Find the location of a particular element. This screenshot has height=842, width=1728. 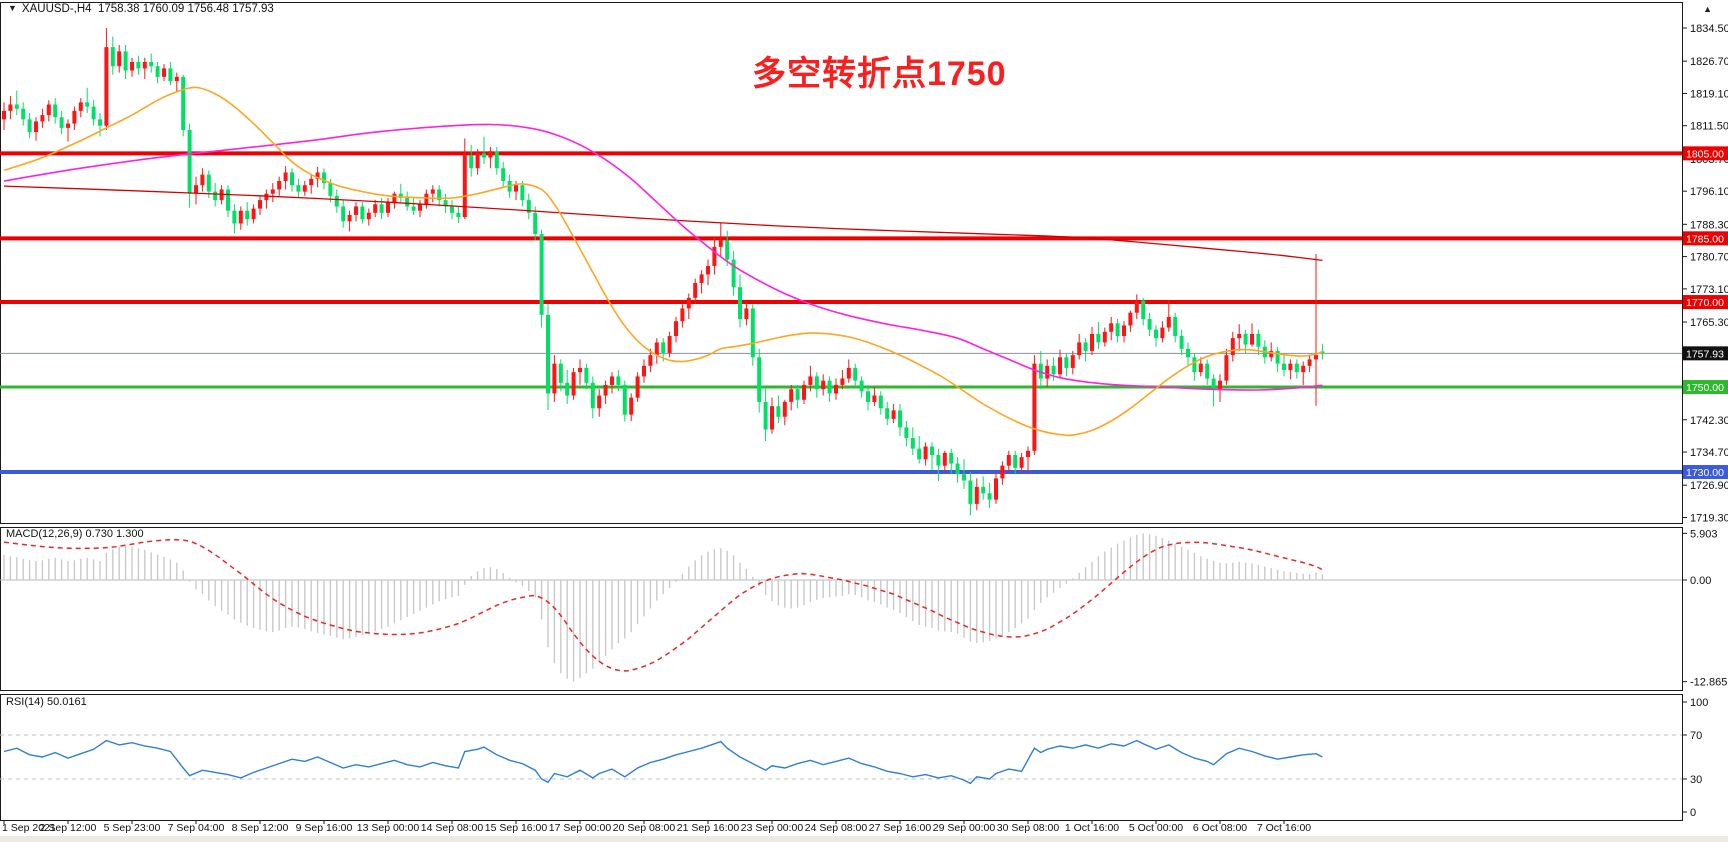

svg-text: 27 Sep 16:00 is located at coordinates (900, 828).